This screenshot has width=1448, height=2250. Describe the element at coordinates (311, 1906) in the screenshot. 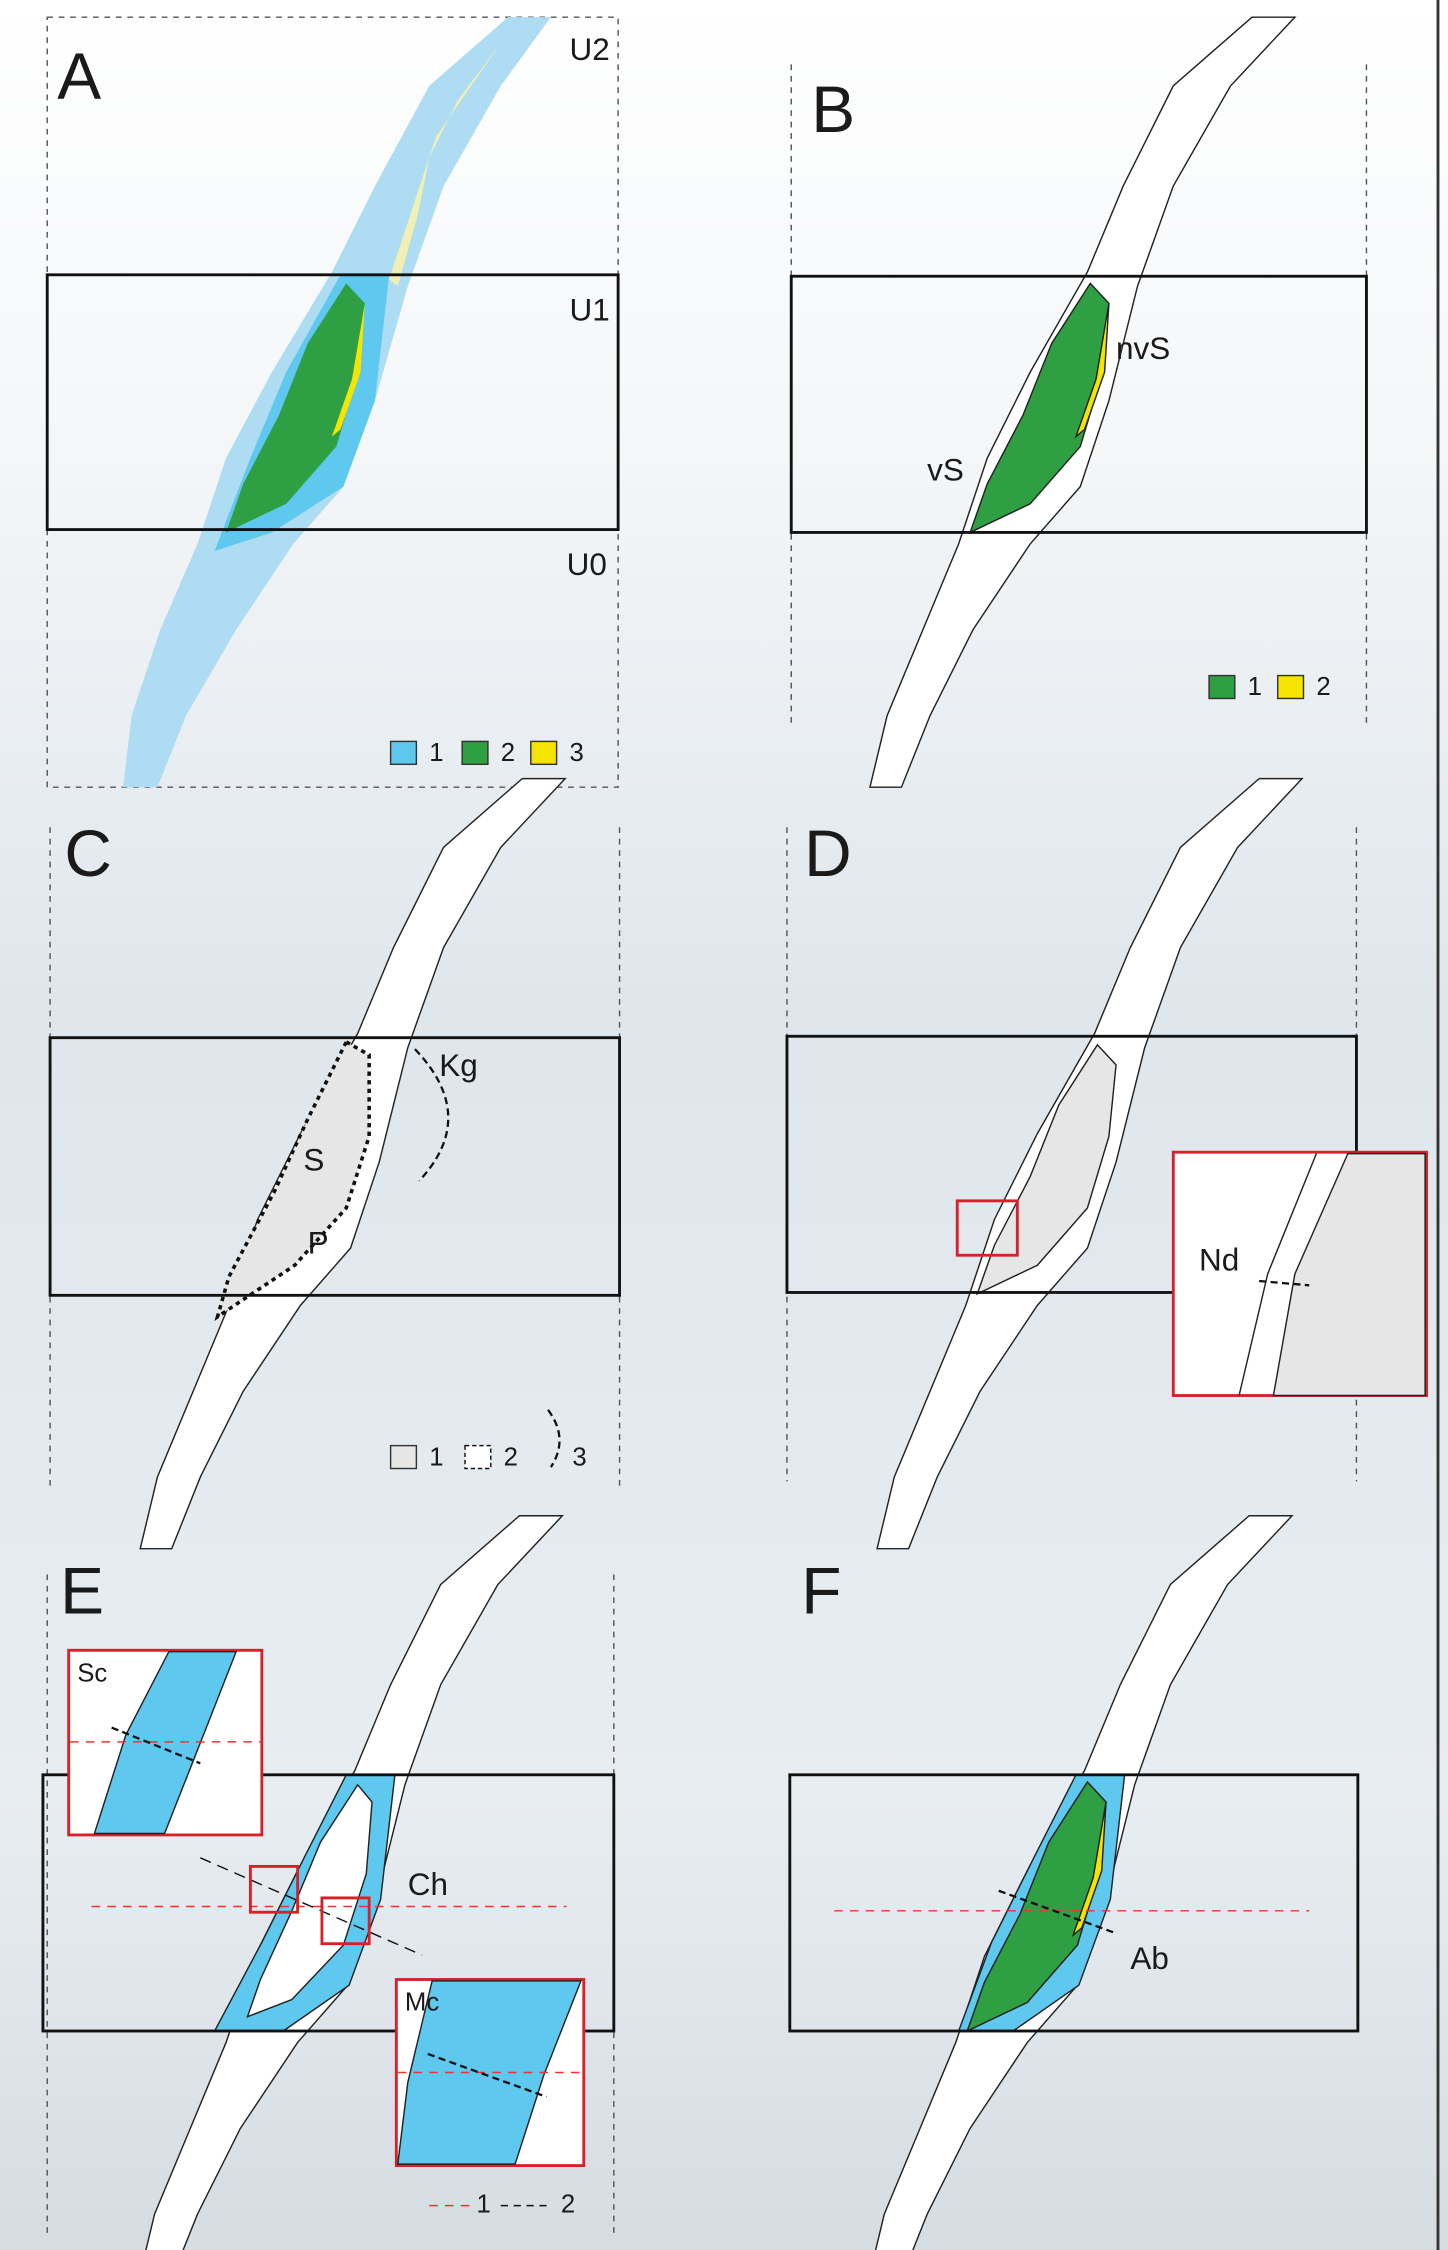

I see `perpendicular-line` at that location.